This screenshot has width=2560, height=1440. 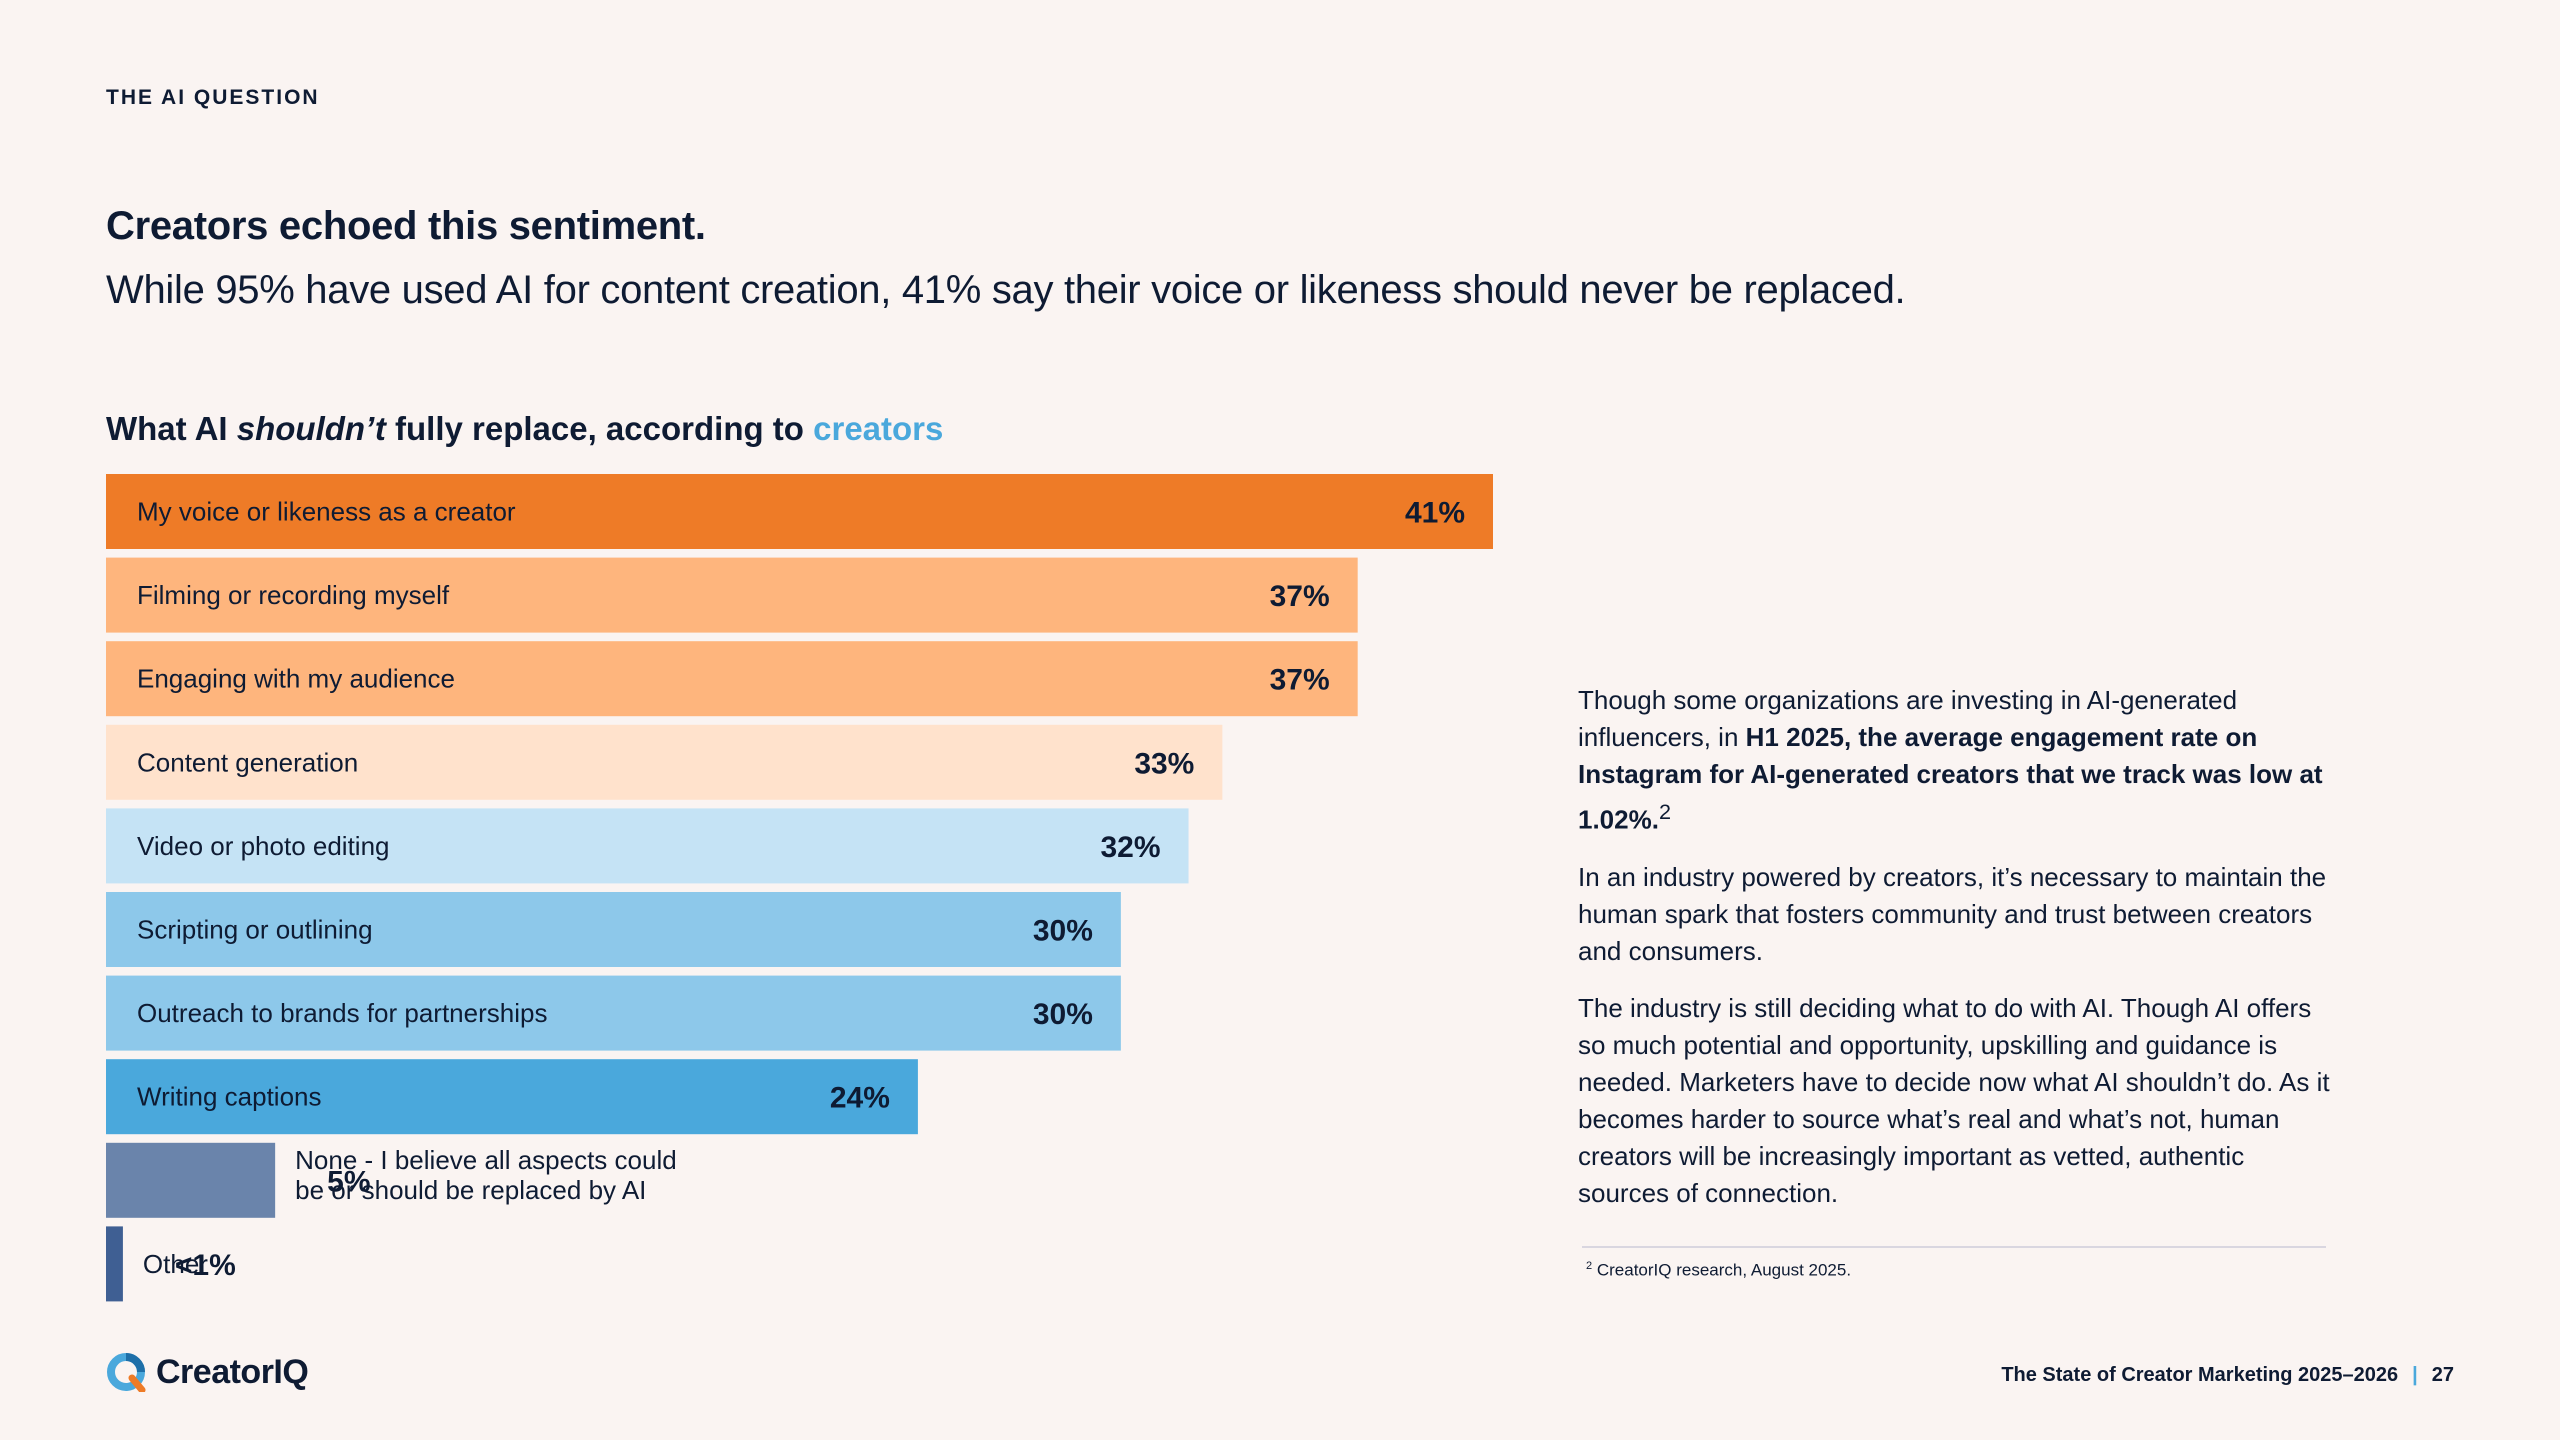 I want to click on bar-label-line: None - I believe all aspects could, so click(x=486, y=1160).